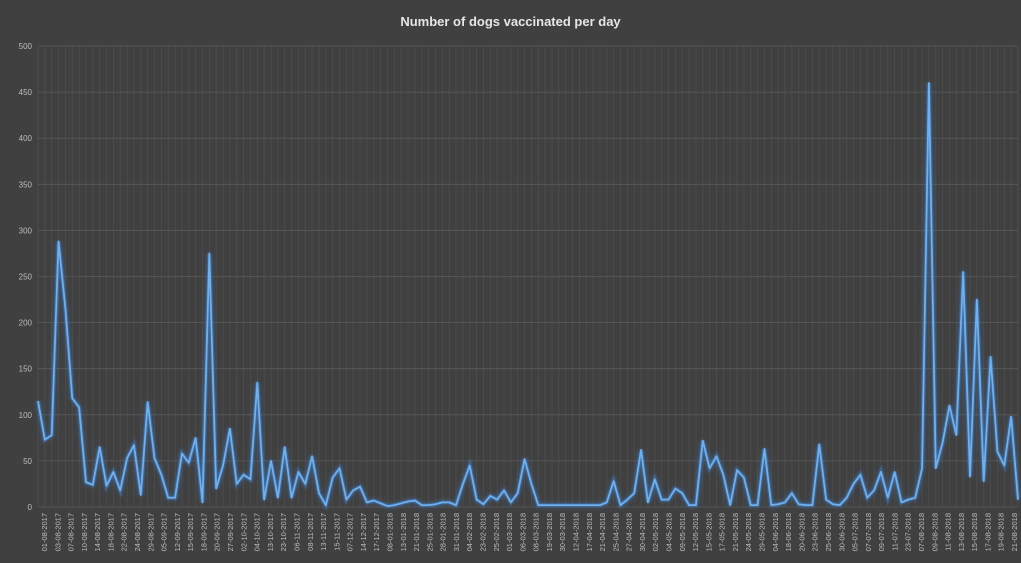  What do you see at coordinates (26, 138) in the screenshot?
I see `y-tick-label: 400` at bounding box center [26, 138].